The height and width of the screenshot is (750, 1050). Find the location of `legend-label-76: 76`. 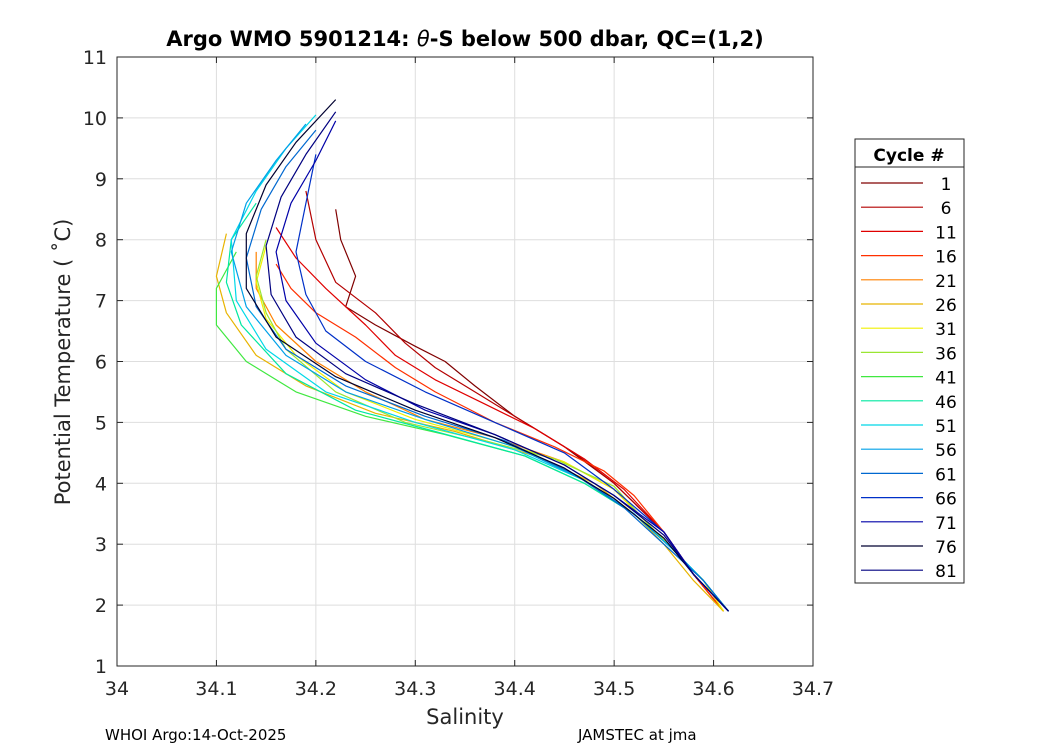

legend-label-76: 76 is located at coordinates (946, 548).